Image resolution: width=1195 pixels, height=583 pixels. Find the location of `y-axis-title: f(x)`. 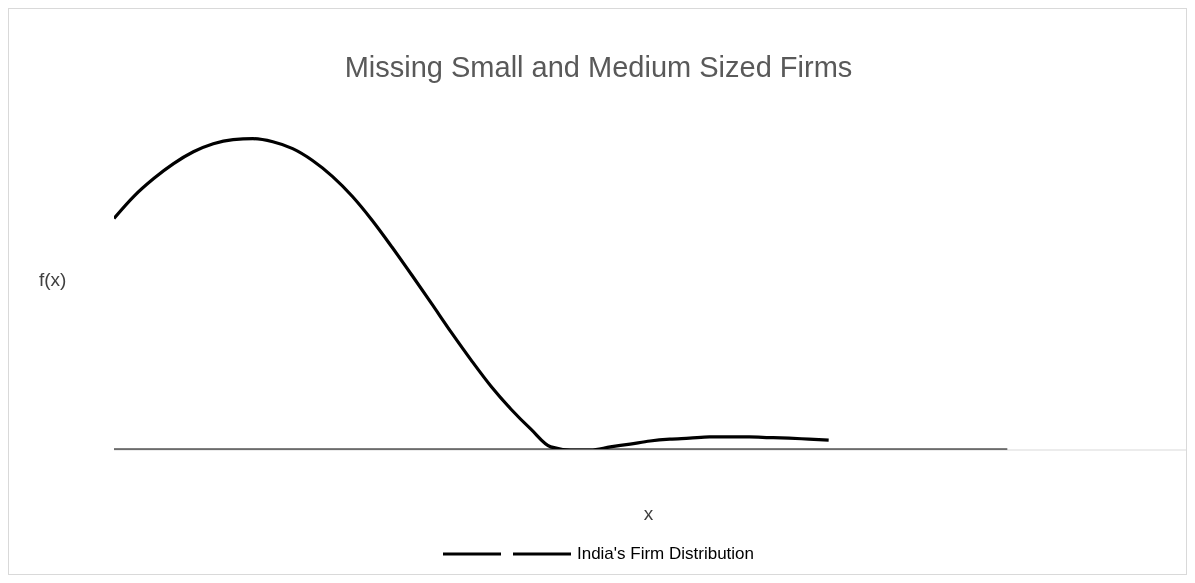

y-axis-title: f(x) is located at coordinates (53, 280).